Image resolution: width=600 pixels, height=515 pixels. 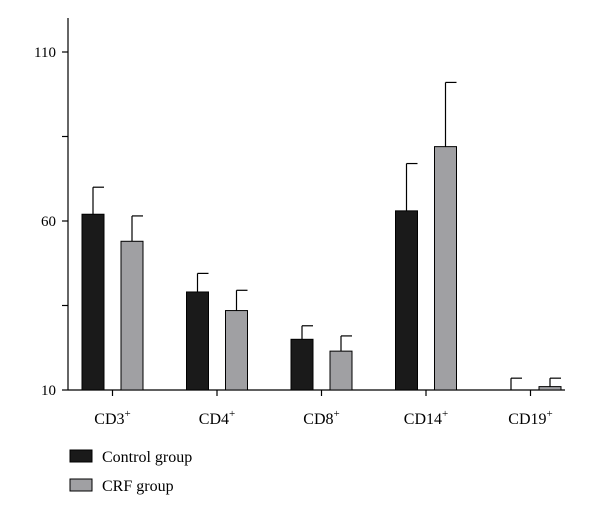 I want to click on legend-label: CRF group, so click(x=138, y=486).